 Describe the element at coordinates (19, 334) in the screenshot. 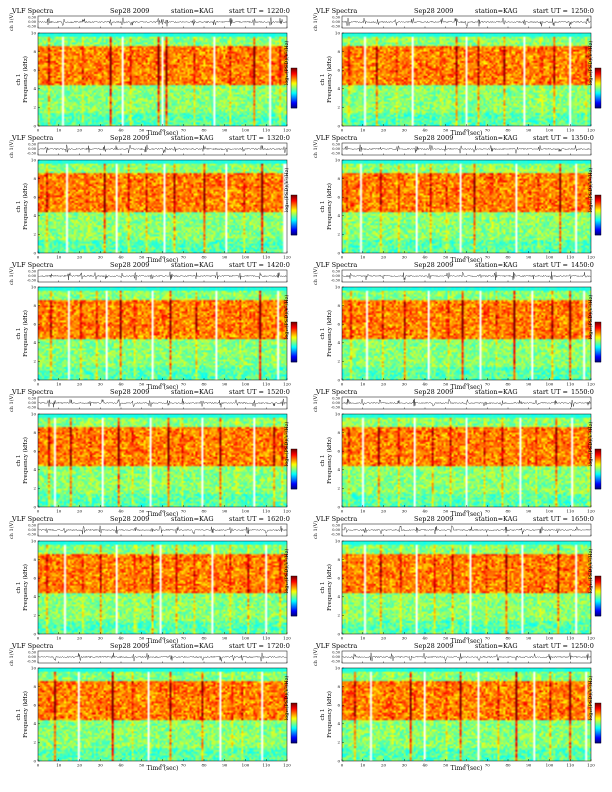

I see `spec-ylabel-channel: ch 1` at that location.